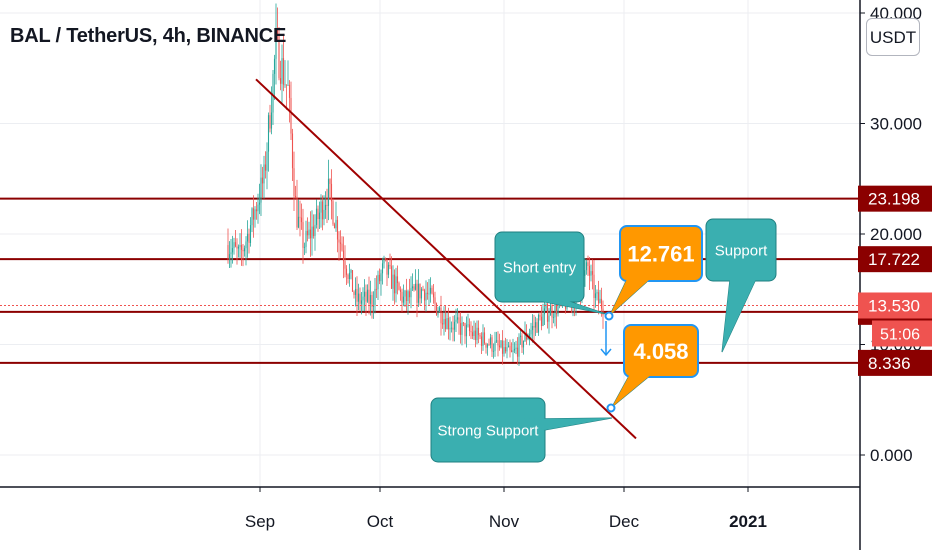  Describe the element at coordinates (748, 521) in the screenshot. I see `x-tick-label: 2021` at that location.